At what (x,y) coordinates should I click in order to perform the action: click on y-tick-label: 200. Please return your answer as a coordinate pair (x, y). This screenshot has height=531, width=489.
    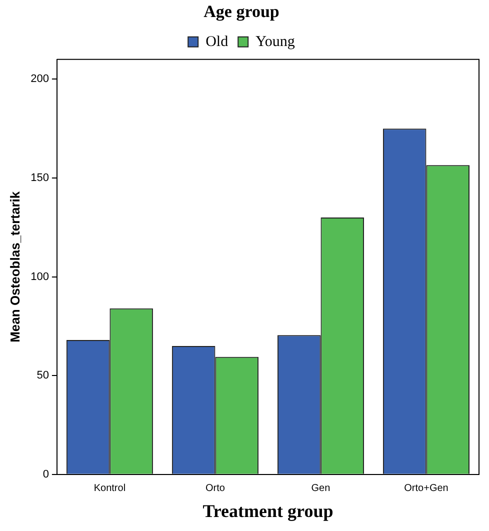
    Looking at the image, I should click on (39, 79).